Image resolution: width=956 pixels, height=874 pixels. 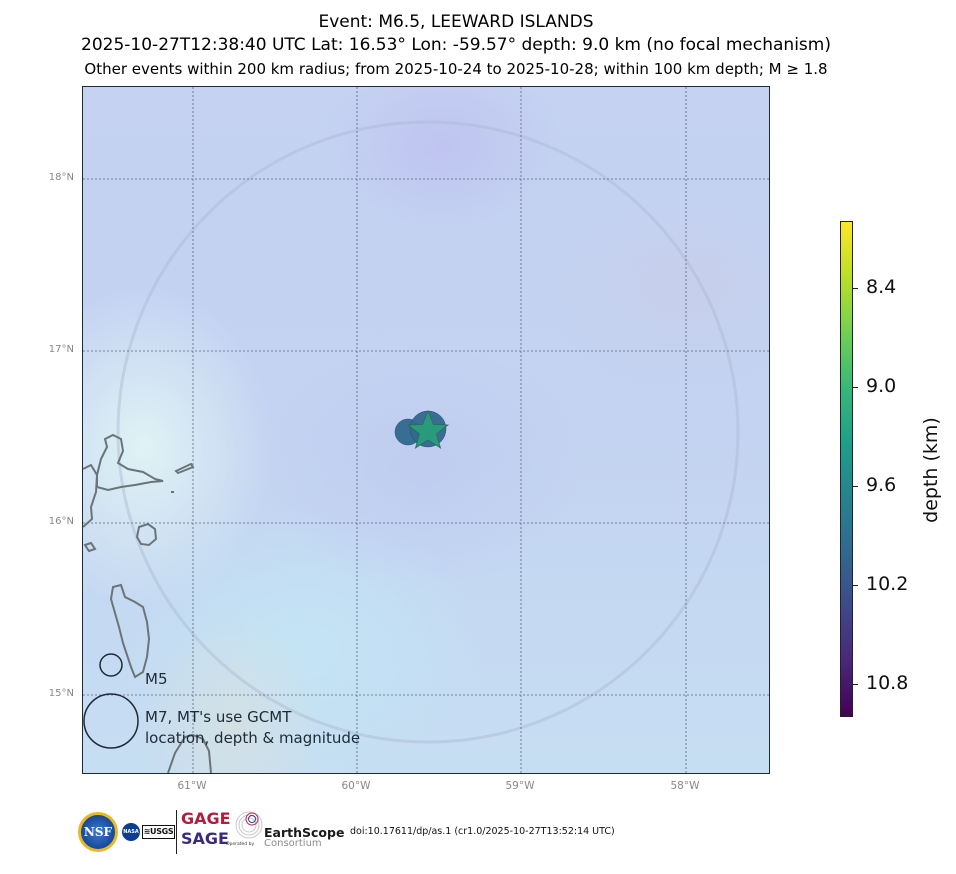 What do you see at coordinates (887, 584) in the screenshot?
I see `colorbar-label-10-2: 10.2` at bounding box center [887, 584].